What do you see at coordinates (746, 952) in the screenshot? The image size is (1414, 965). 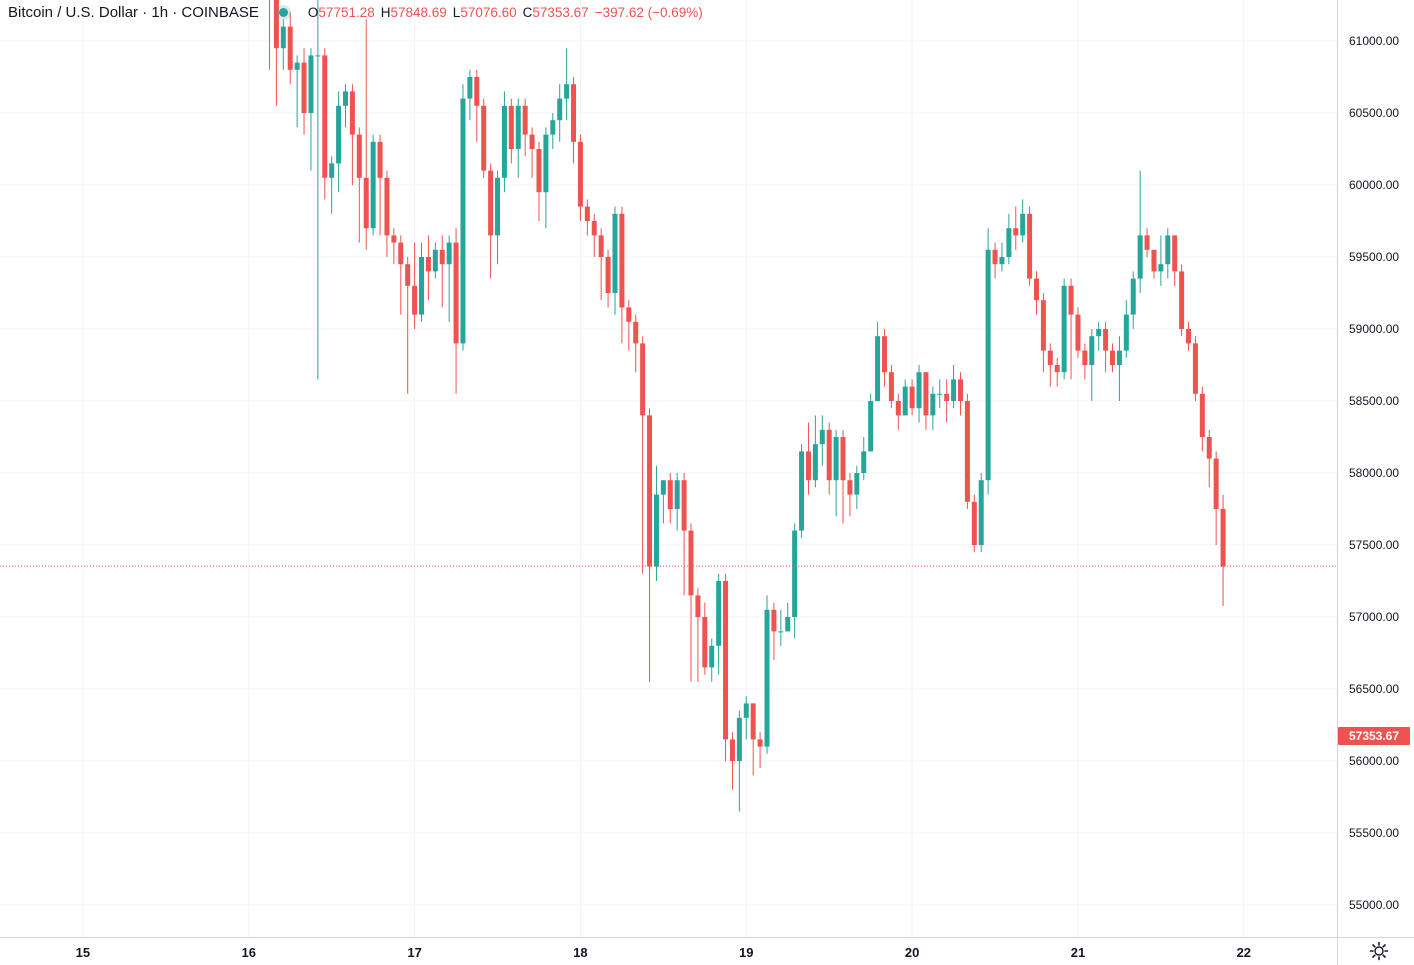 I see `x-tick-label: 19` at bounding box center [746, 952].